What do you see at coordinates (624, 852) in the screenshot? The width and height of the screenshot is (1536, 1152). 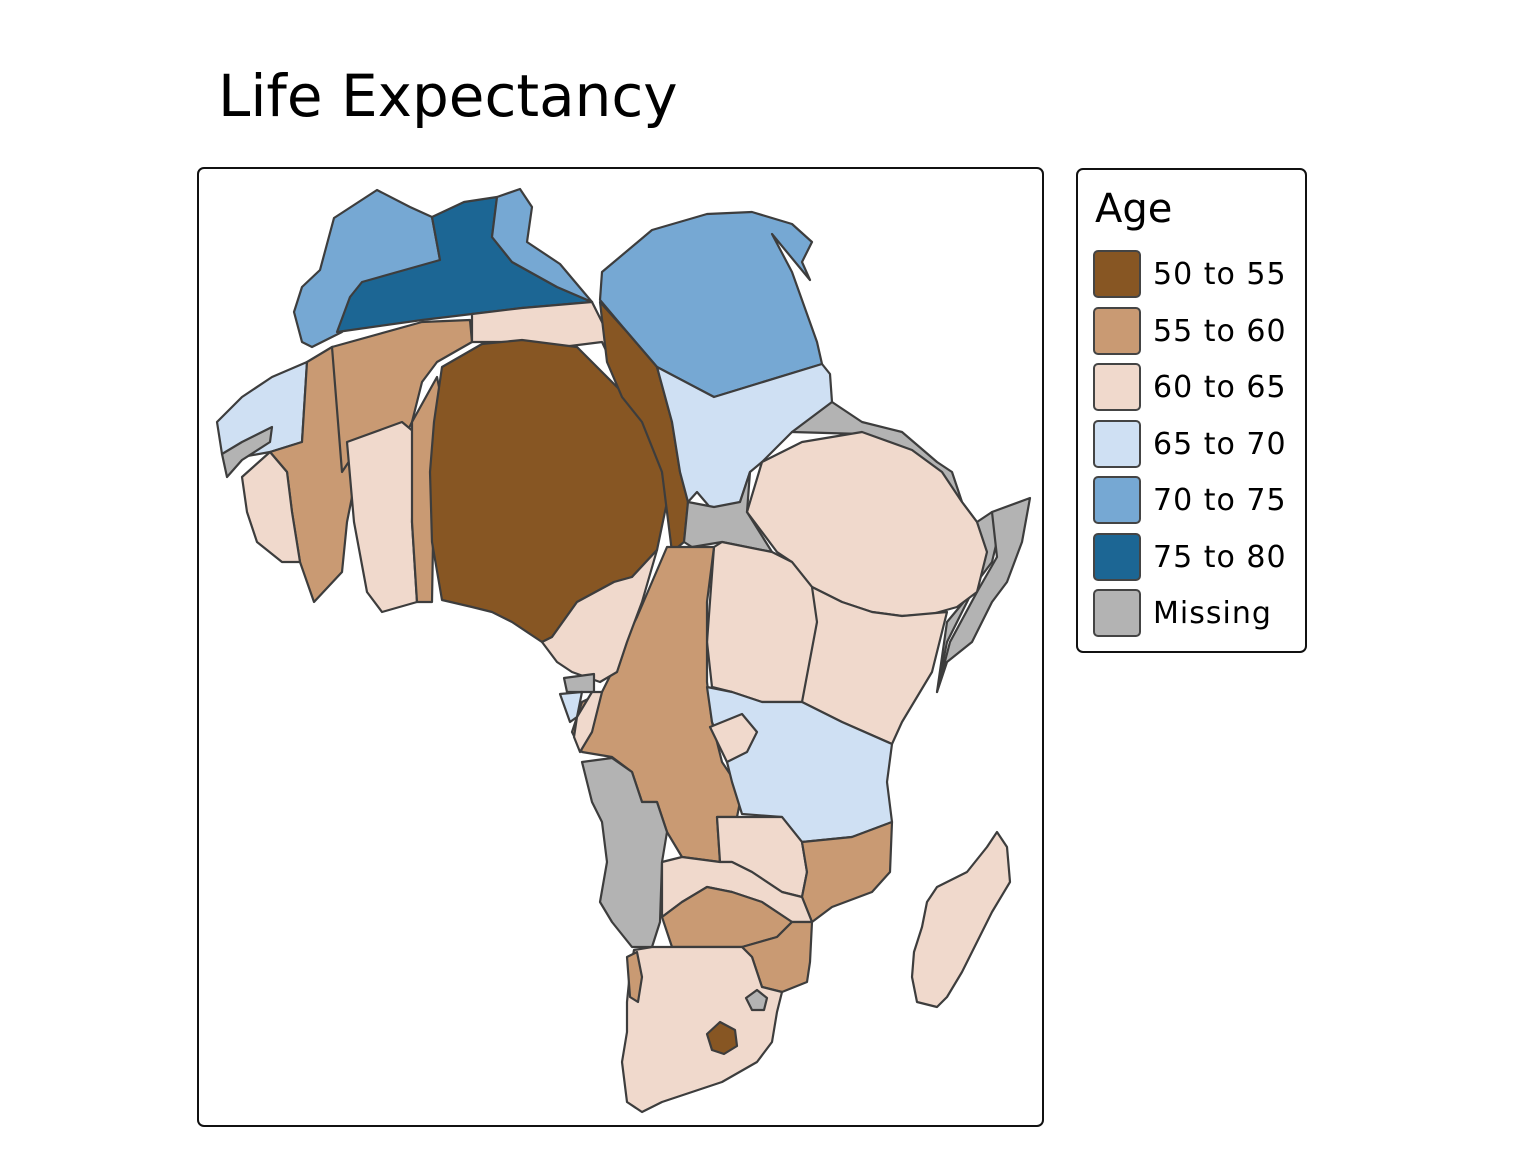 I see `region-southwest-missing` at bounding box center [624, 852].